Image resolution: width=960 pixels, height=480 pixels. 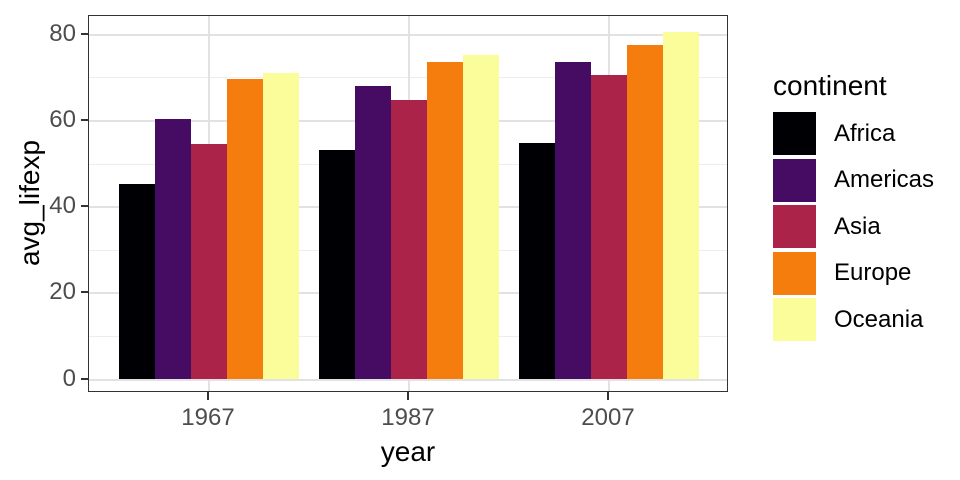 What do you see at coordinates (573, 221) in the screenshot?
I see `bar-americas-2007` at bounding box center [573, 221].